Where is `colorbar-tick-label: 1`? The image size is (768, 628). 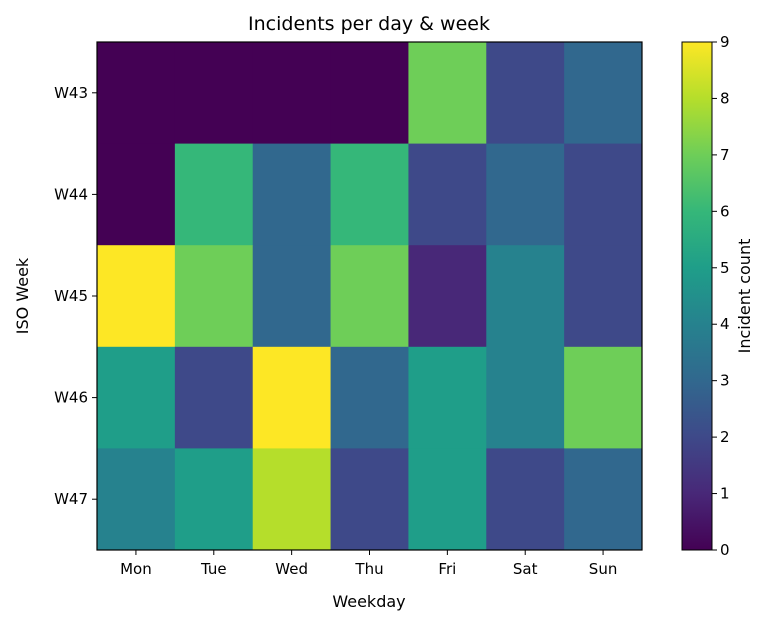
colorbar-tick-label: 1 is located at coordinates (725, 494).